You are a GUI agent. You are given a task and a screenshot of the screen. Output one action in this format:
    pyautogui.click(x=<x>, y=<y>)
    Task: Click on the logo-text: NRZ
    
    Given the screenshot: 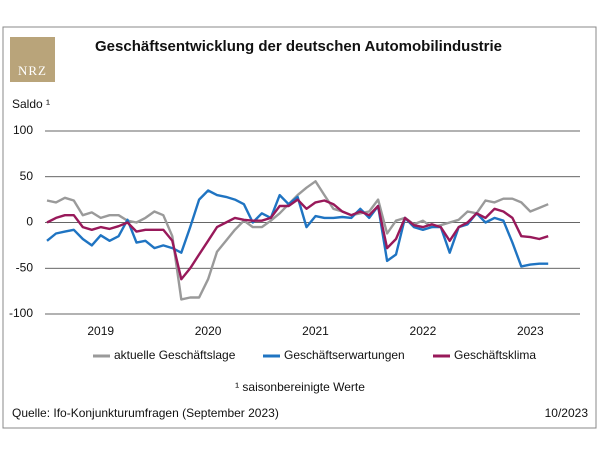 What is the action you would take?
    pyautogui.click(x=32, y=70)
    